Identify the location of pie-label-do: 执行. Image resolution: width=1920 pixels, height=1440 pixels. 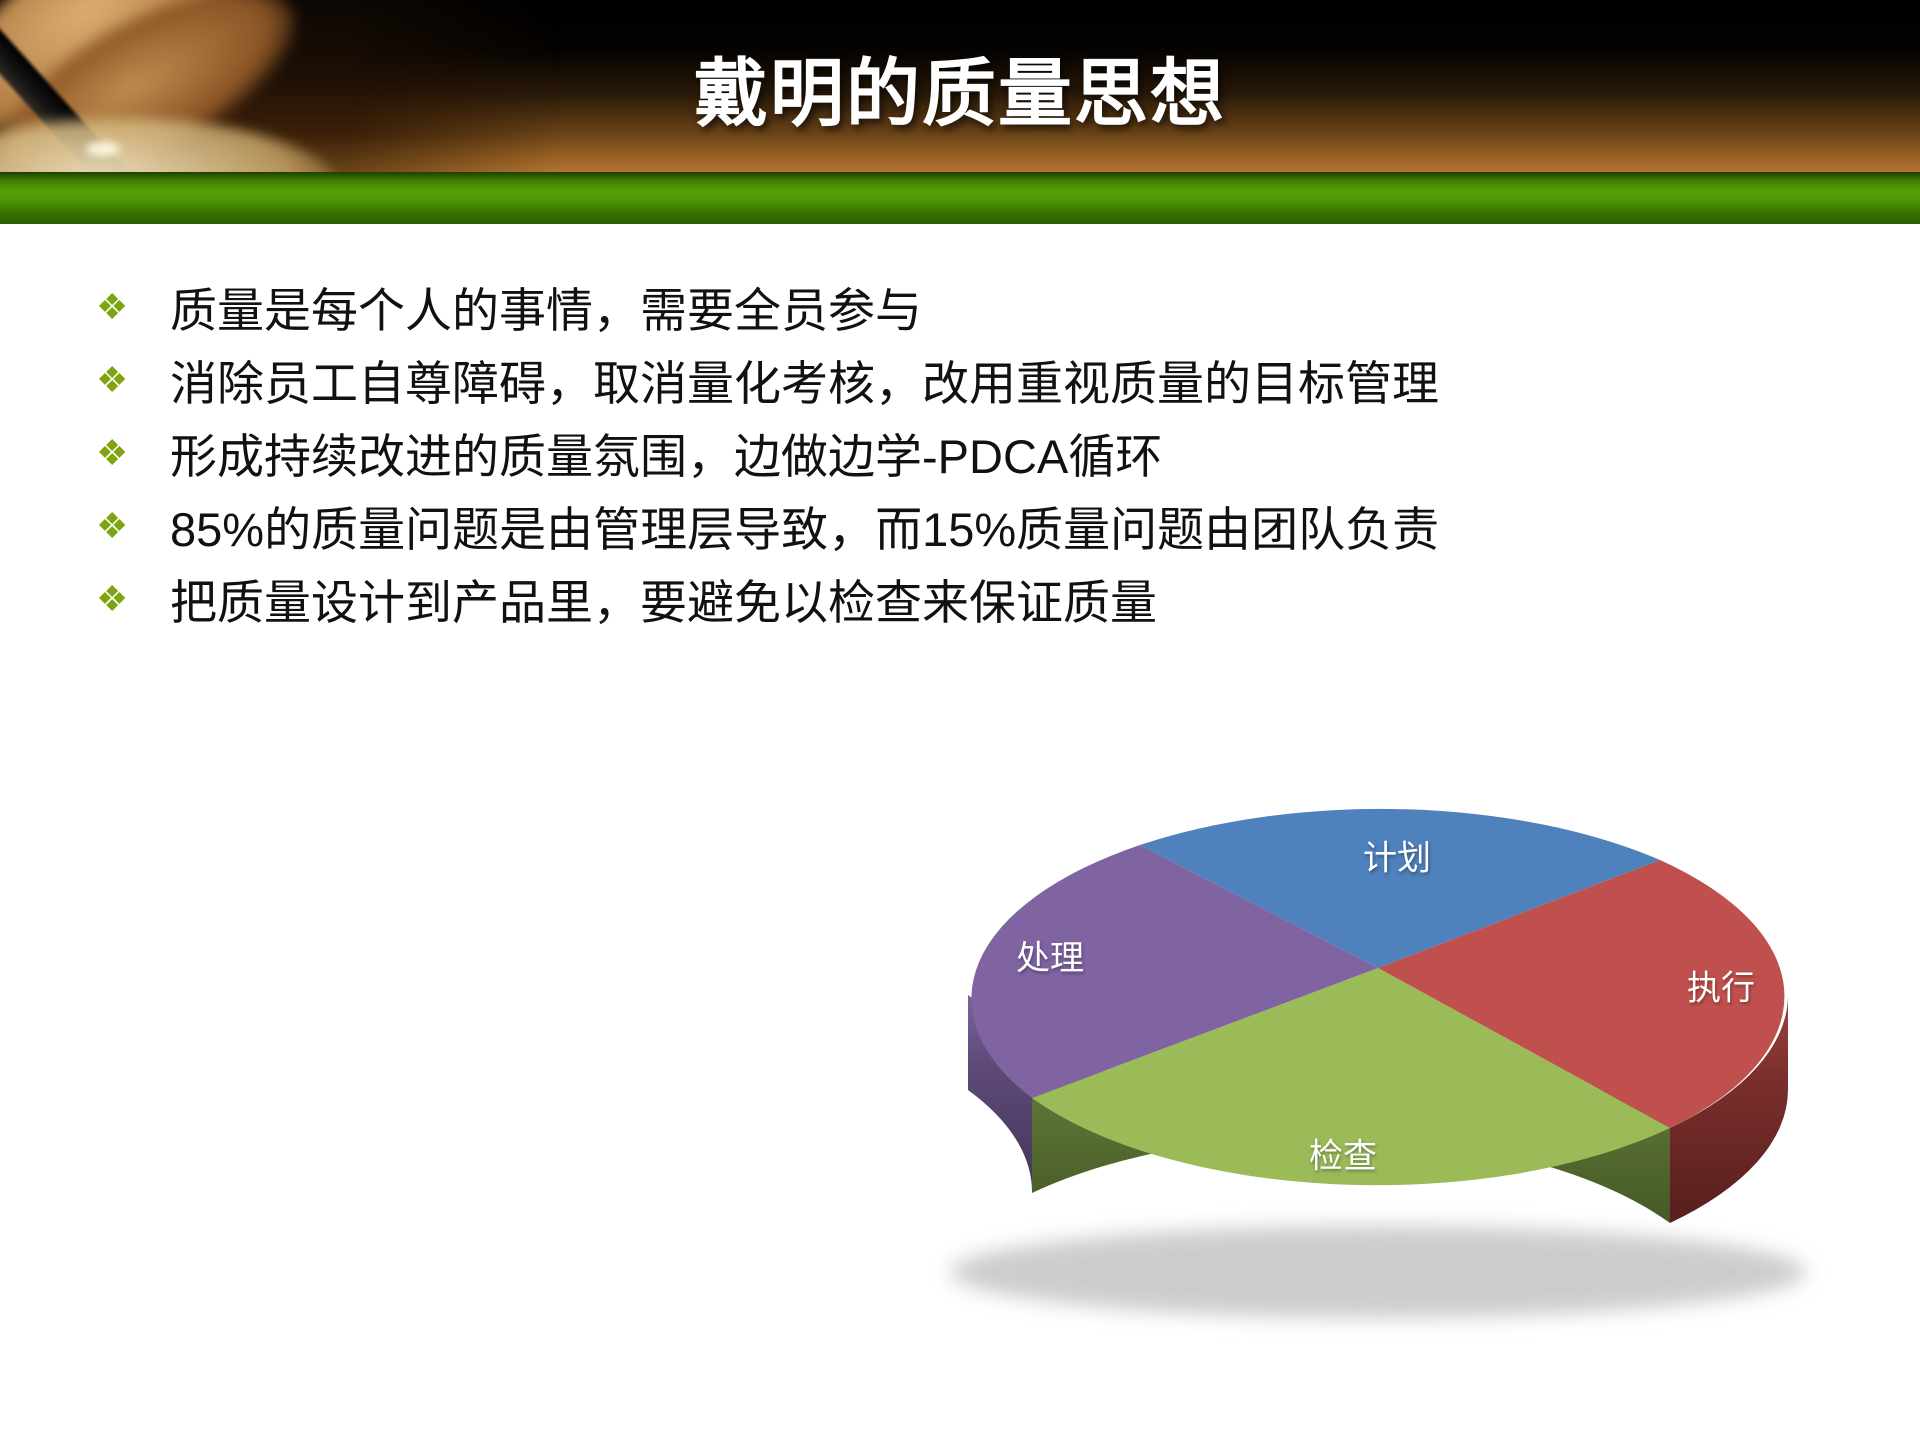
(1721, 988).